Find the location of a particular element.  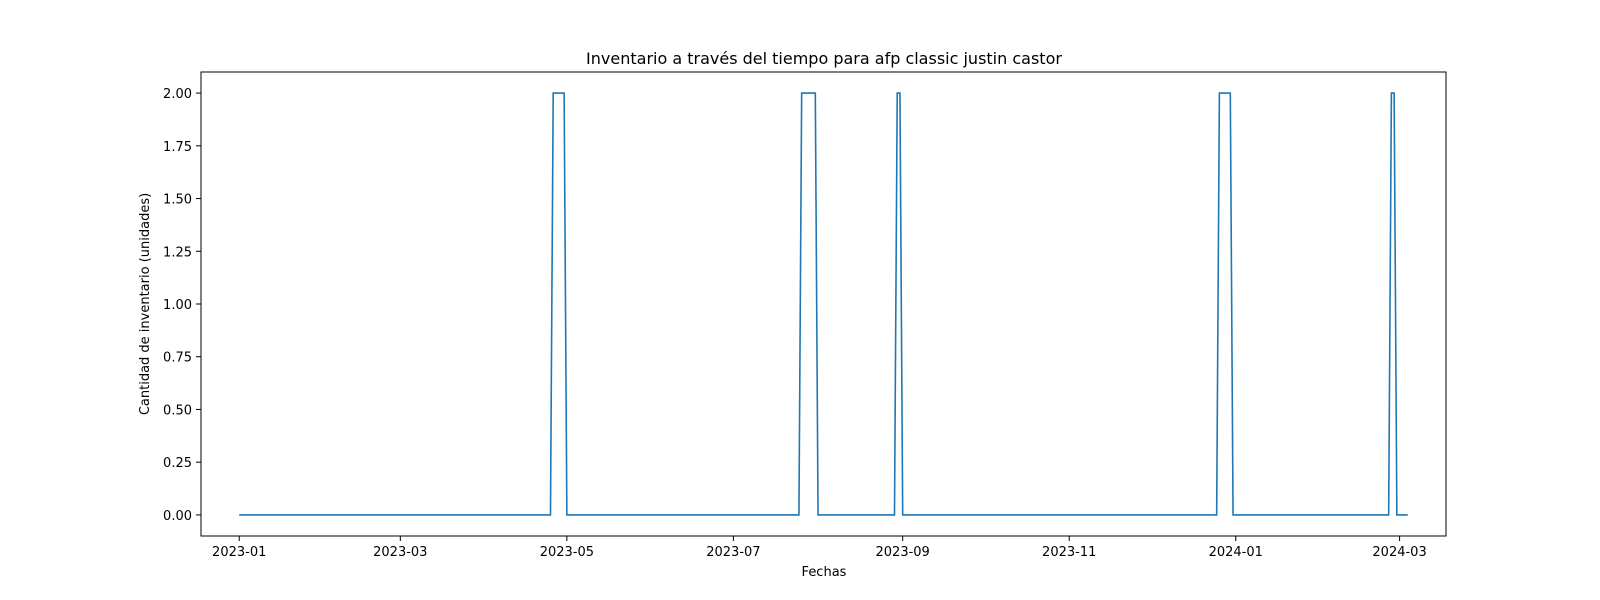

x-tick-label: 2023-03 is located at coordinates (400, 552).